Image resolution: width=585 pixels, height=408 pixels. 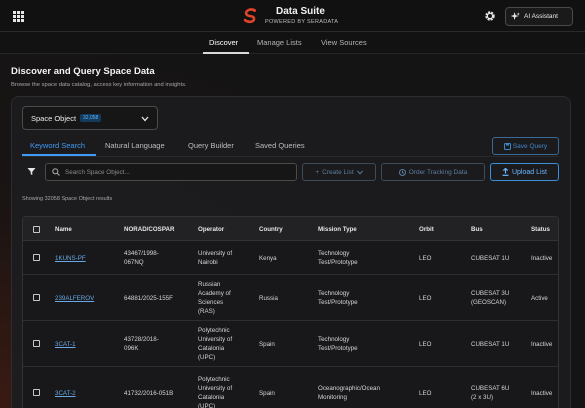 I want to click on tab-manage-lists: Manage Lists, so click(x=279, y=42).